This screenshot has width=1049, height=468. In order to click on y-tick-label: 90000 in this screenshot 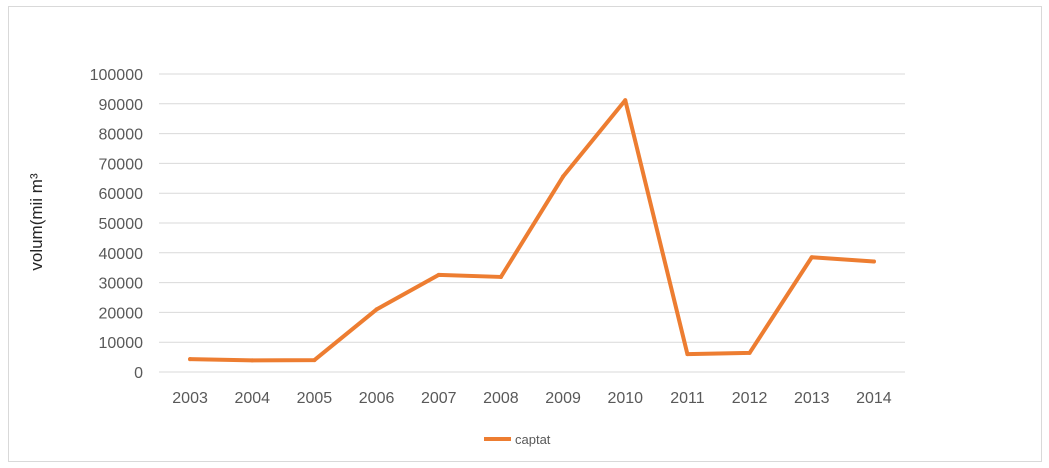, I will do `click(121, 105)`.